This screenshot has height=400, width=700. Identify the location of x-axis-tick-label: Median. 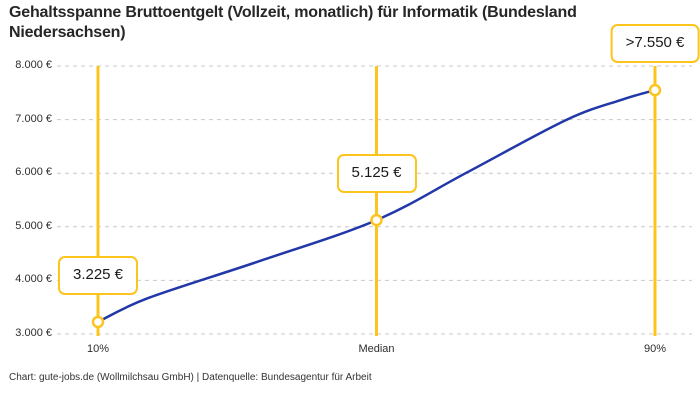
(376, 349).